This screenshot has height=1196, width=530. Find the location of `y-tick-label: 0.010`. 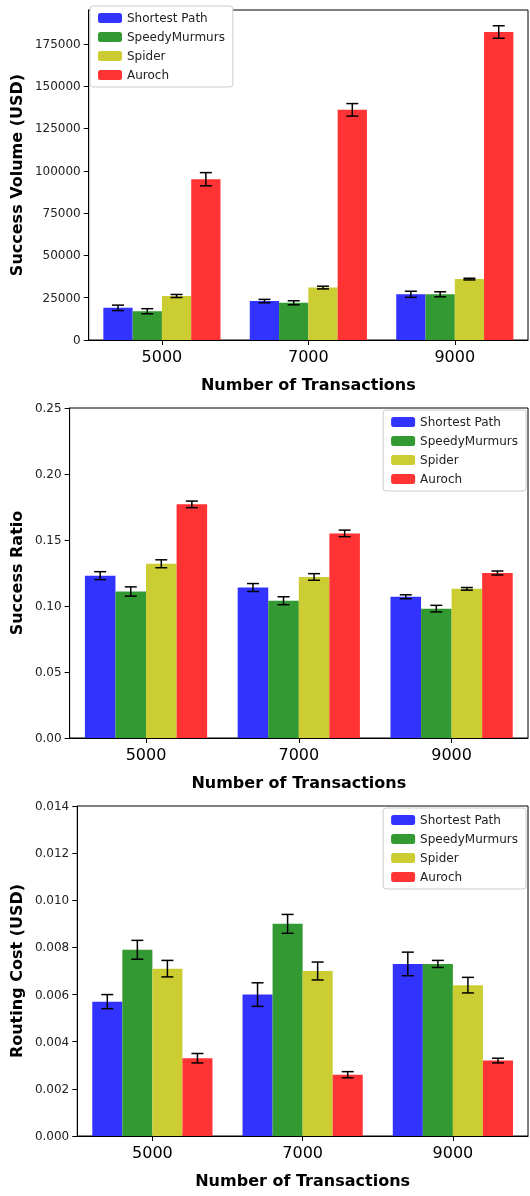

y-tick-label: 0.010 is located at coordinates (52, 900).